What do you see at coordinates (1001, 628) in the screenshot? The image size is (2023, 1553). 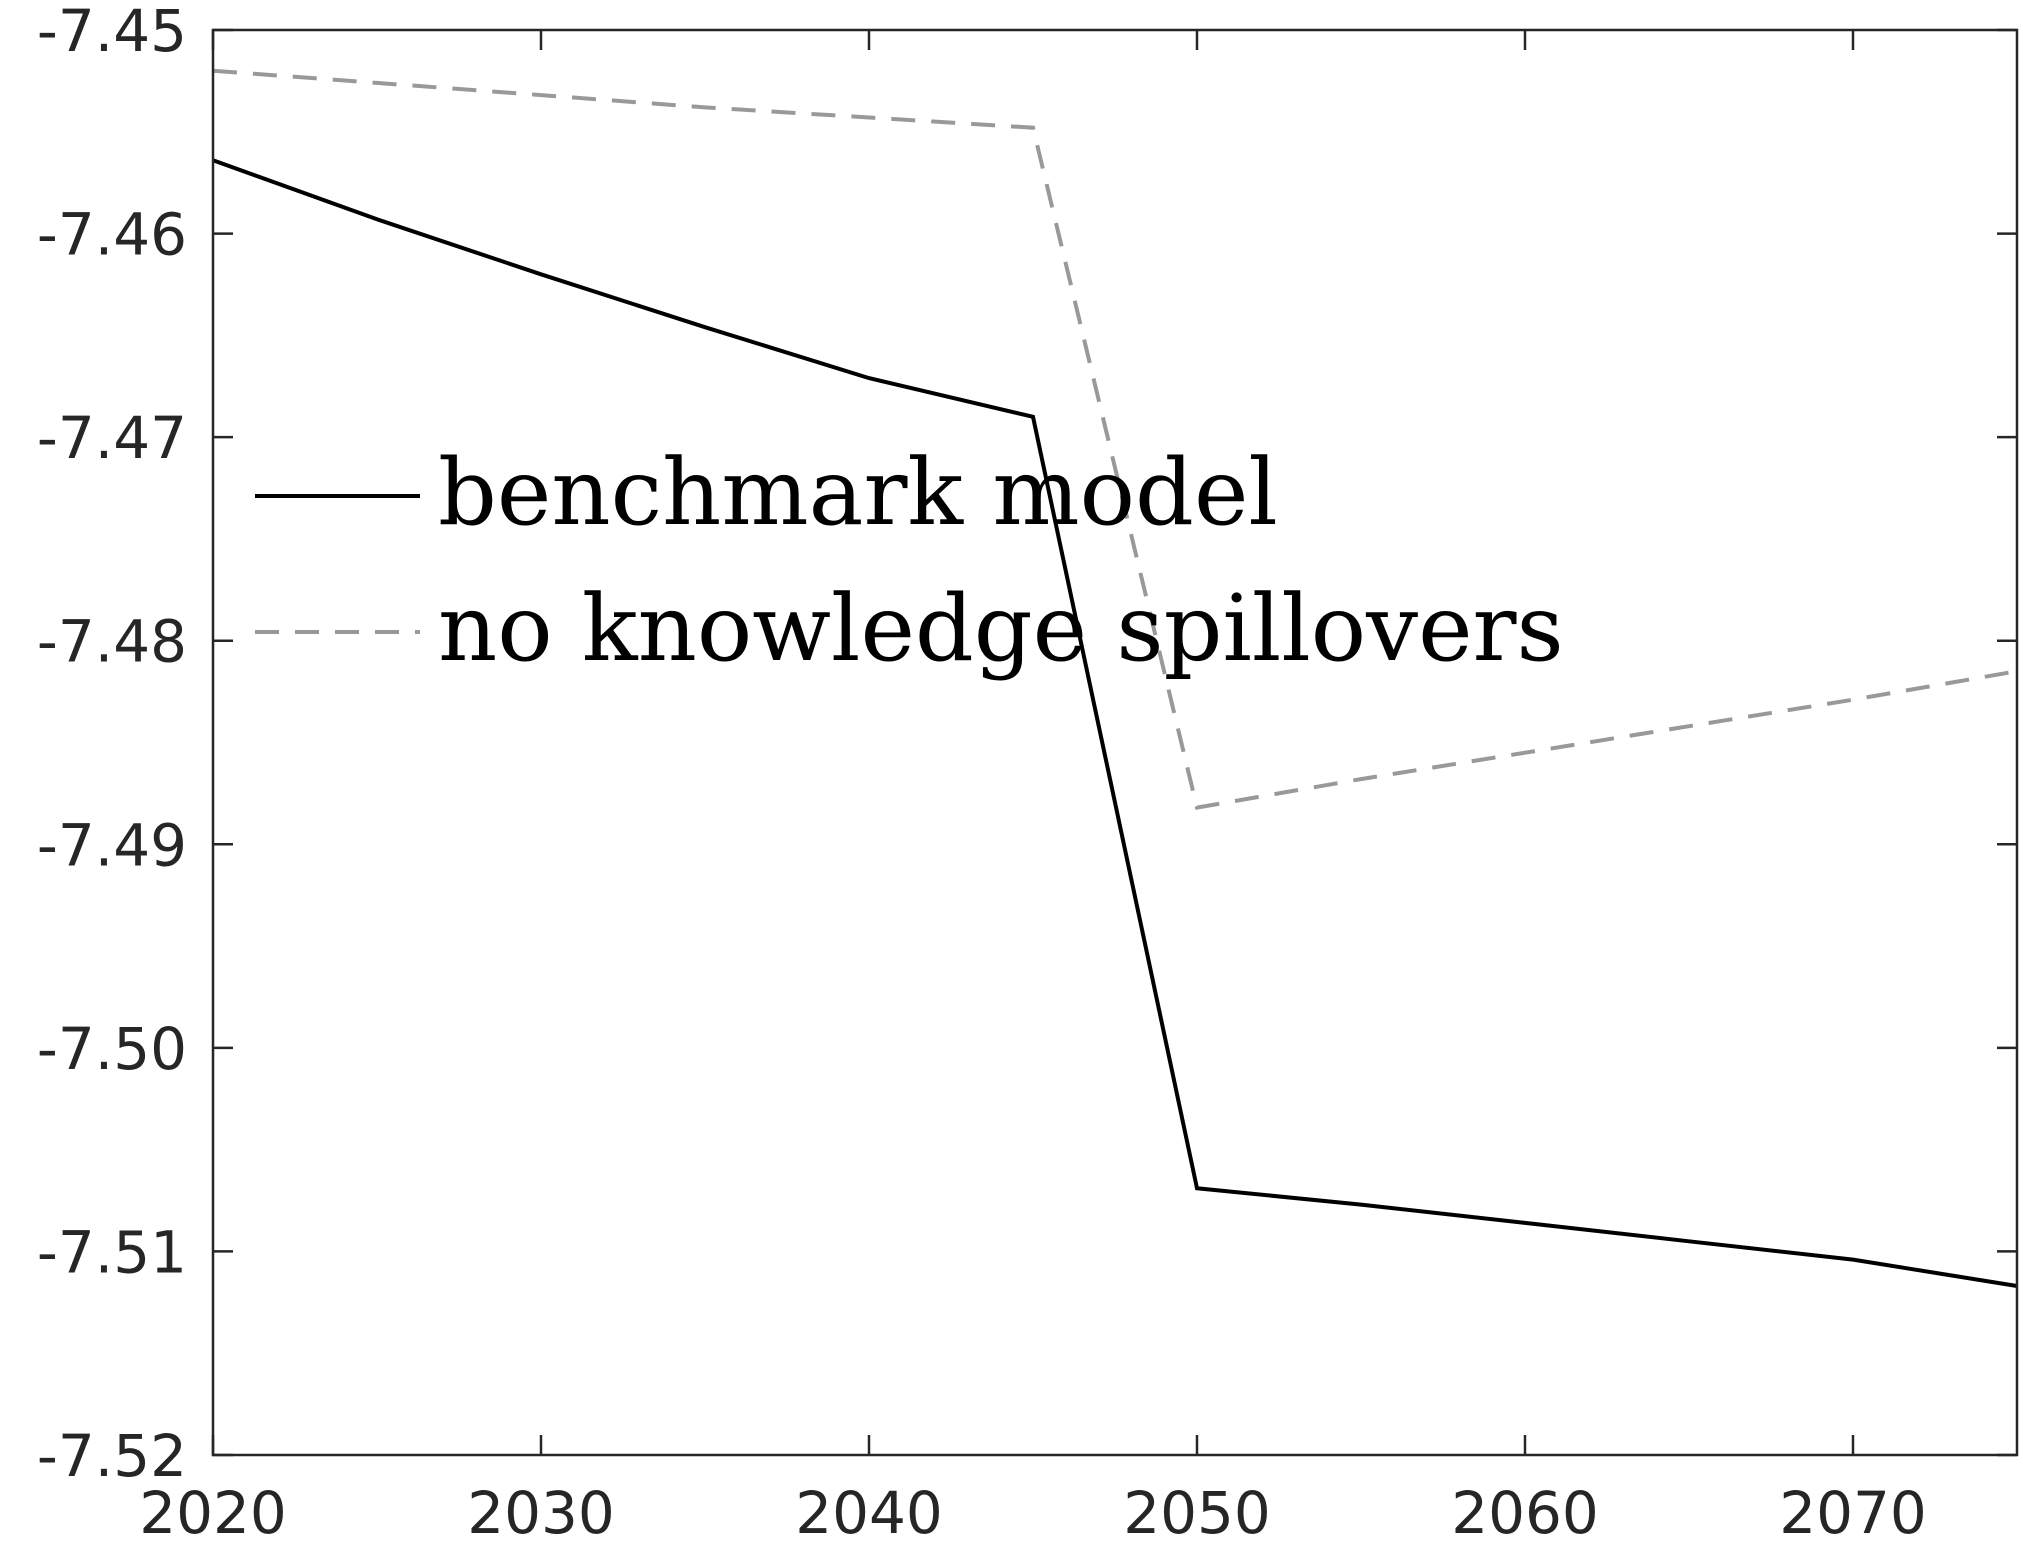 I see `legend-label-2: no knowledge spillovers` at bounding box center [1001, 628].